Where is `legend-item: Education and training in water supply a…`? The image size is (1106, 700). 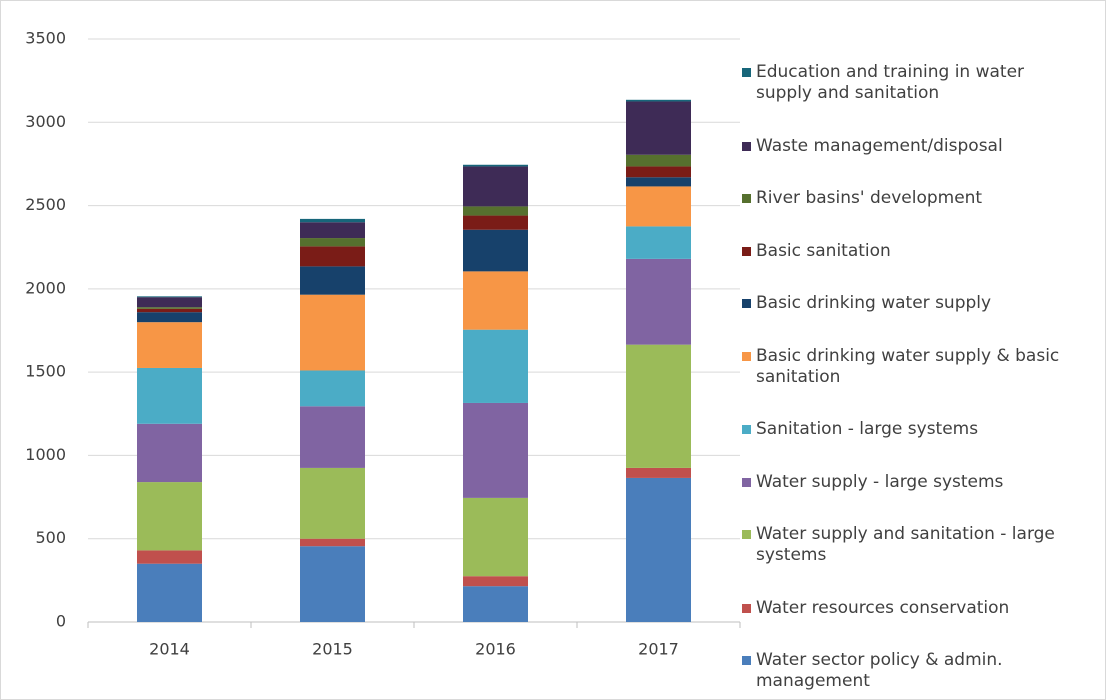
legend-item: Education and training in water supply a… is located at coordinates (909, 83).